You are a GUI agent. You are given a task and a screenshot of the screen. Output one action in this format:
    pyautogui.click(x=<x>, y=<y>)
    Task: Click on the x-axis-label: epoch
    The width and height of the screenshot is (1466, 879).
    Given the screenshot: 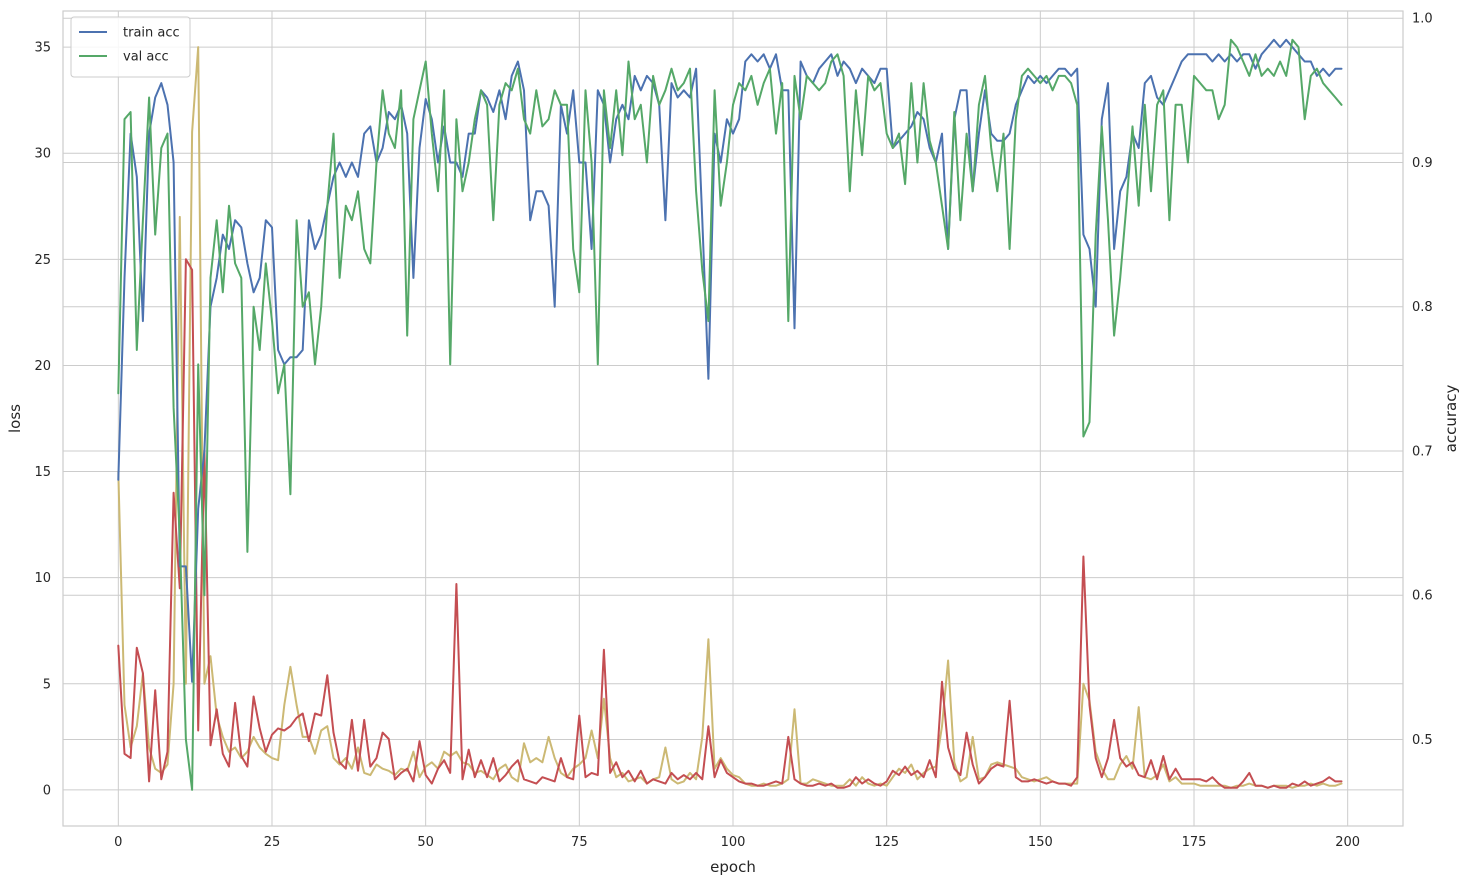 What is the action you would take?
    pyautogui.click(x=733, y=867)
    